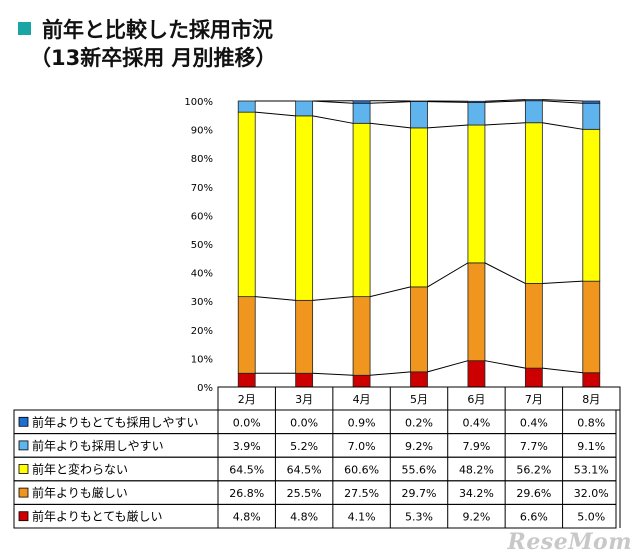  I want to click on legend-series-name: 前年と変わらない, so click(80, 469).